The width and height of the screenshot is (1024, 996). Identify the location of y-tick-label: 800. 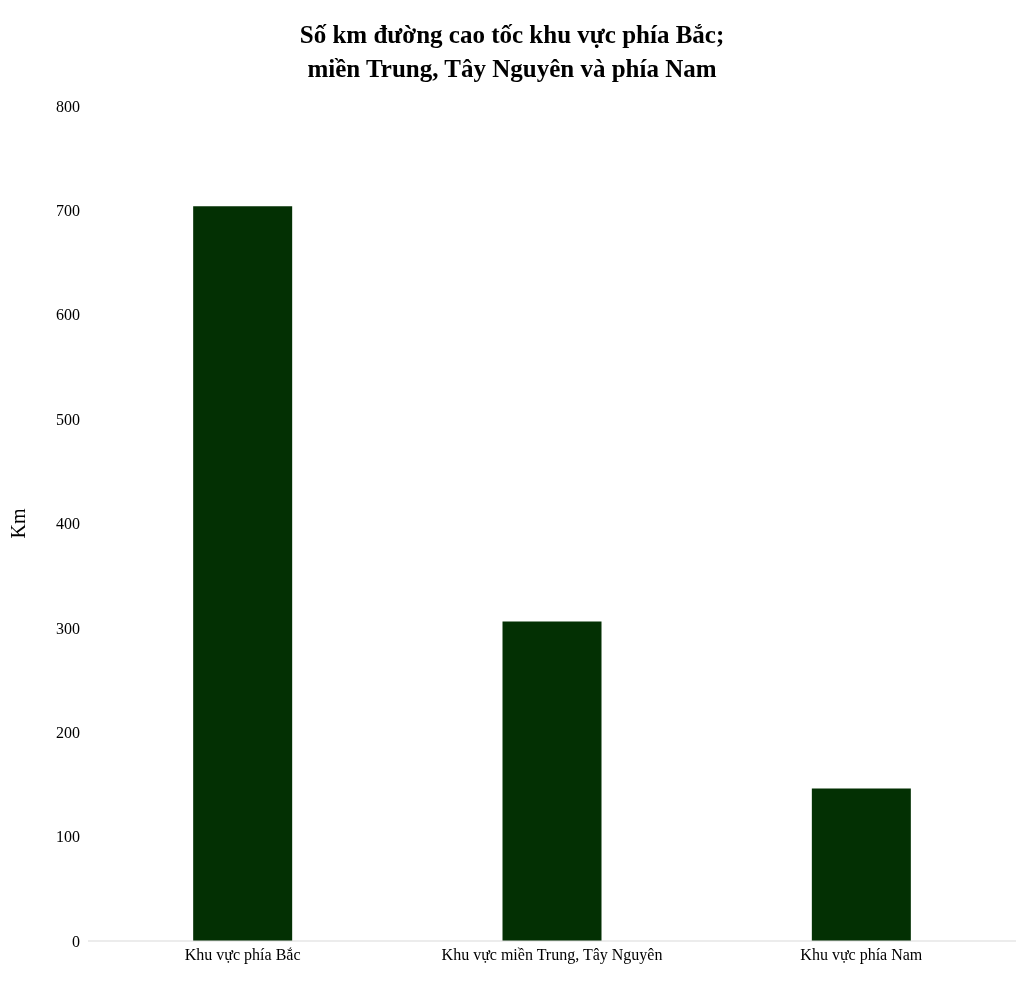
(68, 106).